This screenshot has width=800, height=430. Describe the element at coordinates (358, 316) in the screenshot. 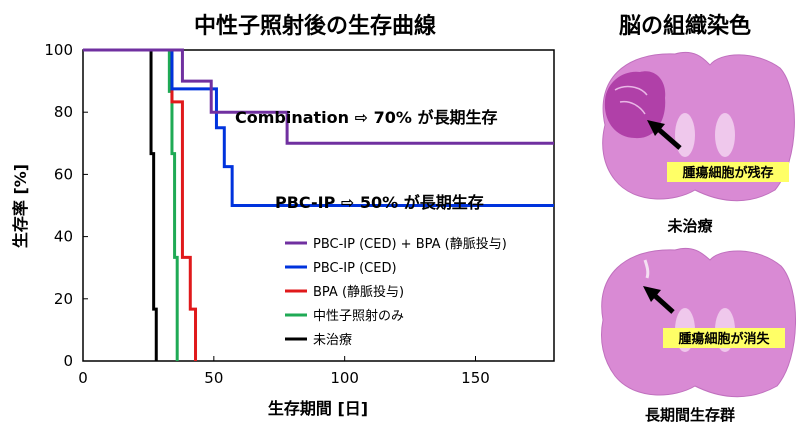

I see `legend-label: 中性子照射のみ` at that location.